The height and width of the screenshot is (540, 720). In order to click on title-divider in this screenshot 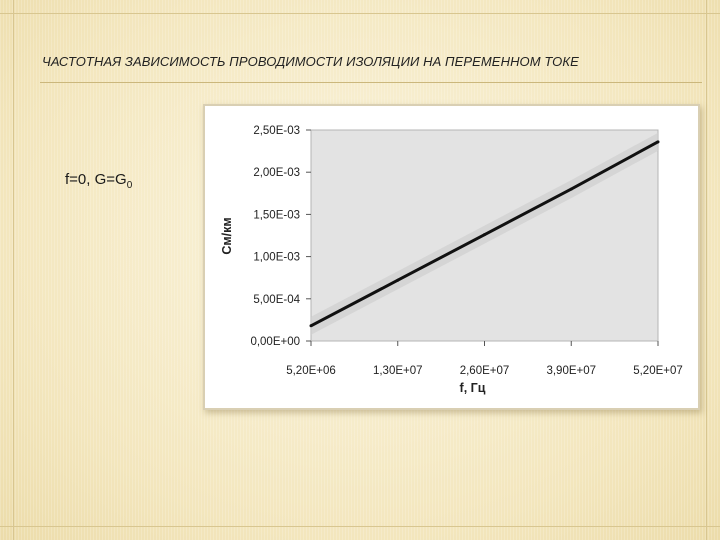, I will do `click(371, 82)`.